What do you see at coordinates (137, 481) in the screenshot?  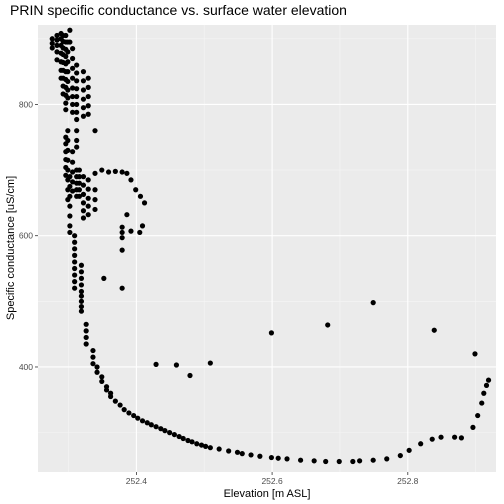 I see `x-tick-label: 252.4` at bounding box center [137, 481].